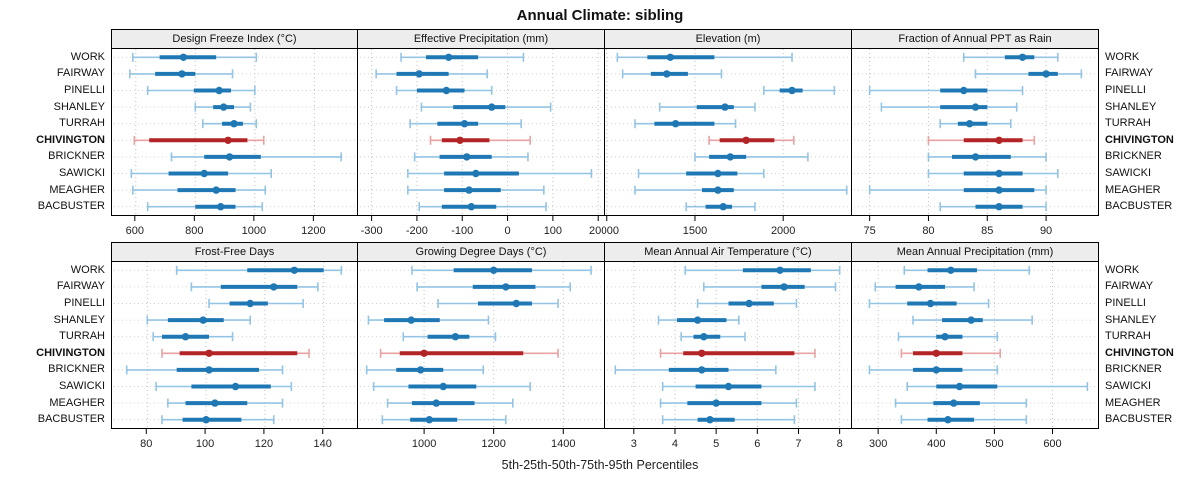  What do you see at coordinates (597, 231) in the screenshot?
I see `axis-tick-label: 200` at bounding box center [597, 231].